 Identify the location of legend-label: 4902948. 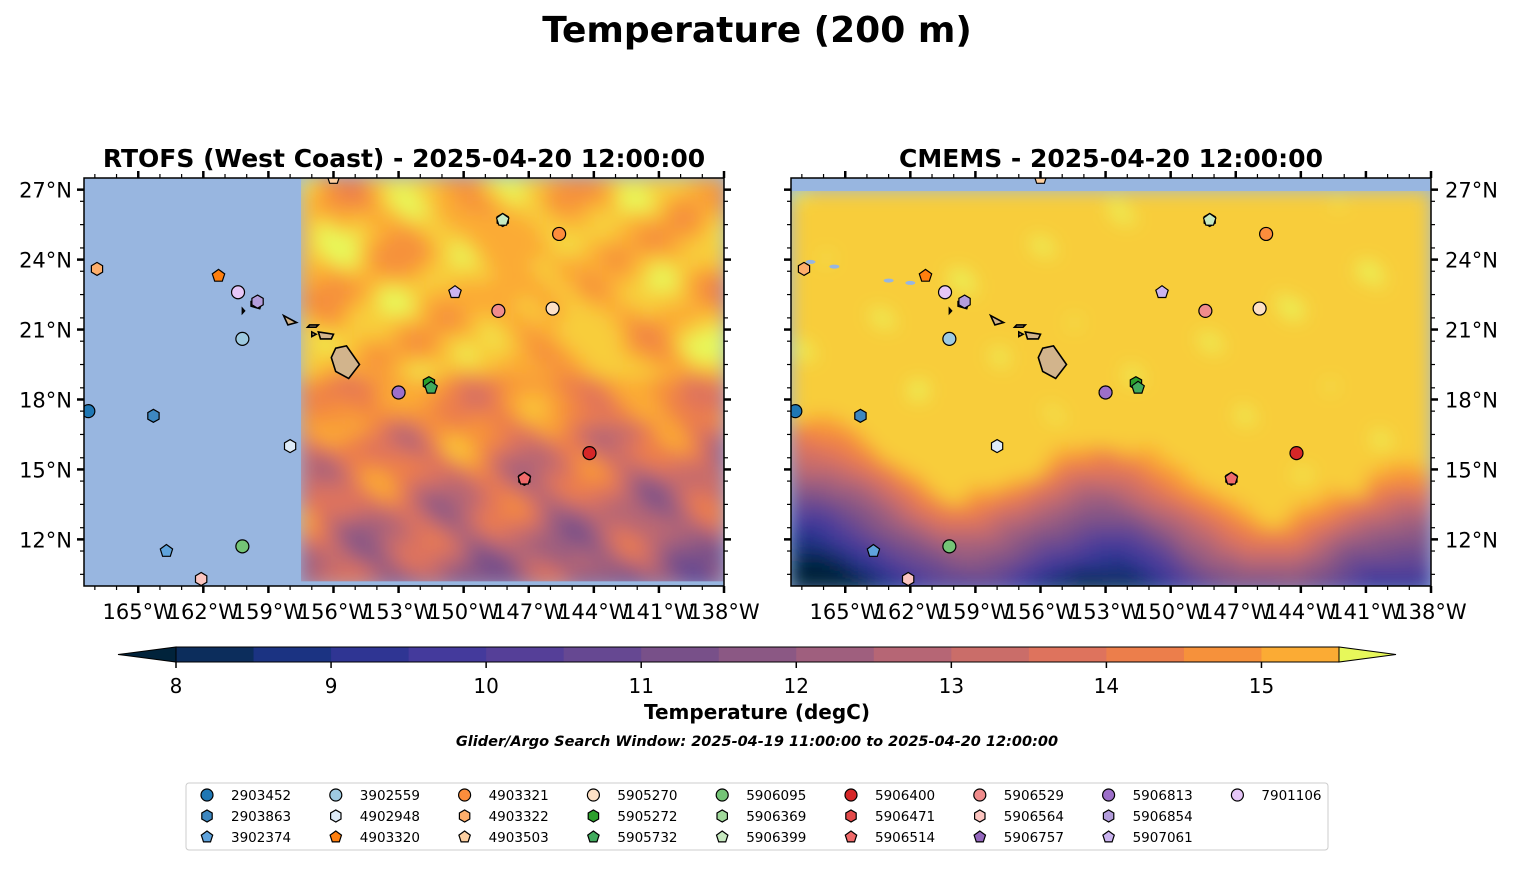
(390, 817).